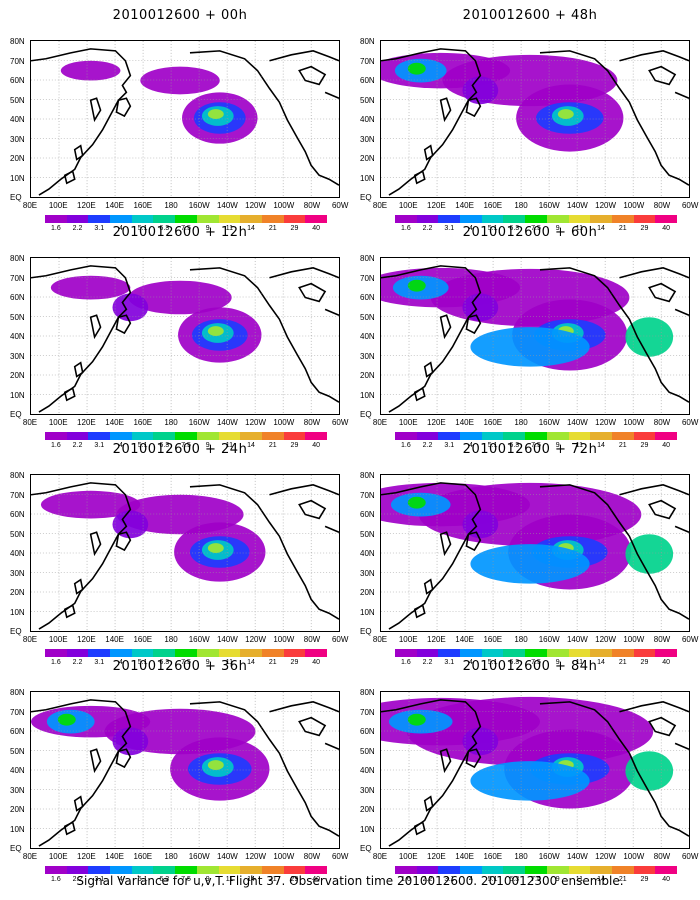 The image size is (700, 900). Describe the element at coordinates (536, 663) in the screenshot. I see `colorbar-labels: 1.6 2.2 3.1 4 5.1 6.3 7.5 9 11 14 21 29 40` at that location.